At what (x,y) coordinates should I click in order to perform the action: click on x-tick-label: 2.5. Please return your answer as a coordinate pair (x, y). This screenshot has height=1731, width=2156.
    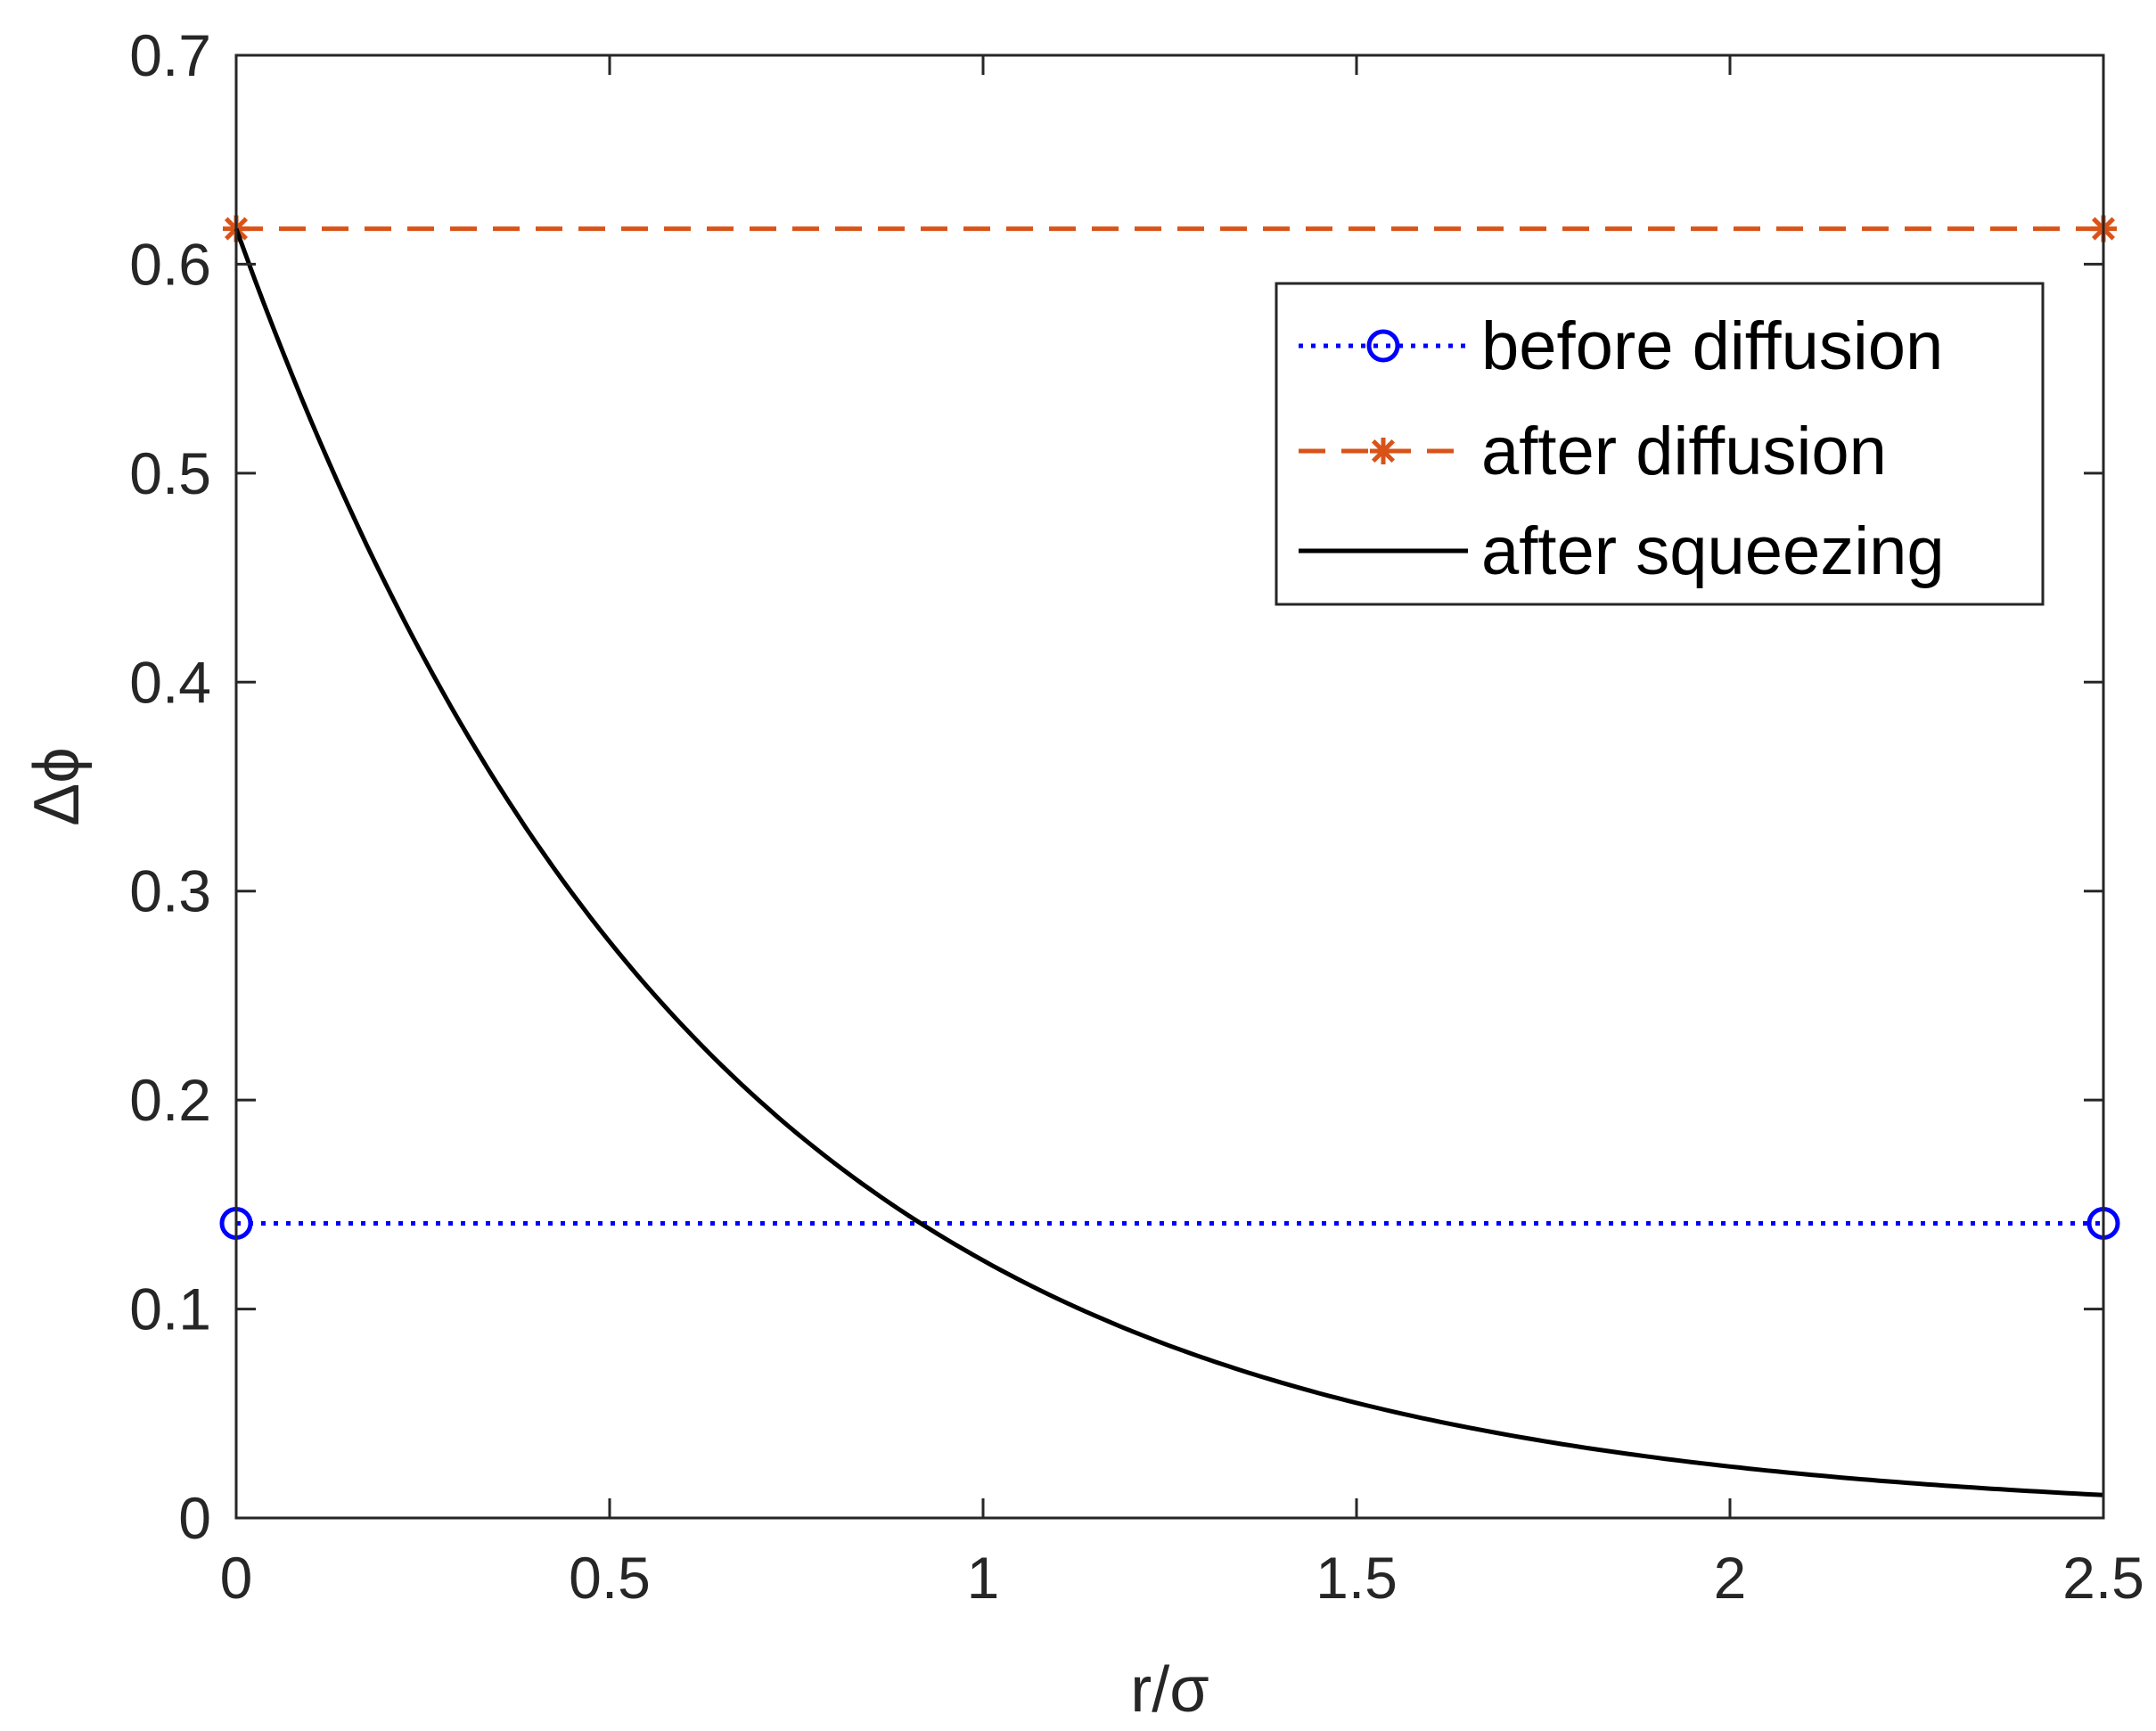
    Looking at the image, I should click on (2103, 1578).